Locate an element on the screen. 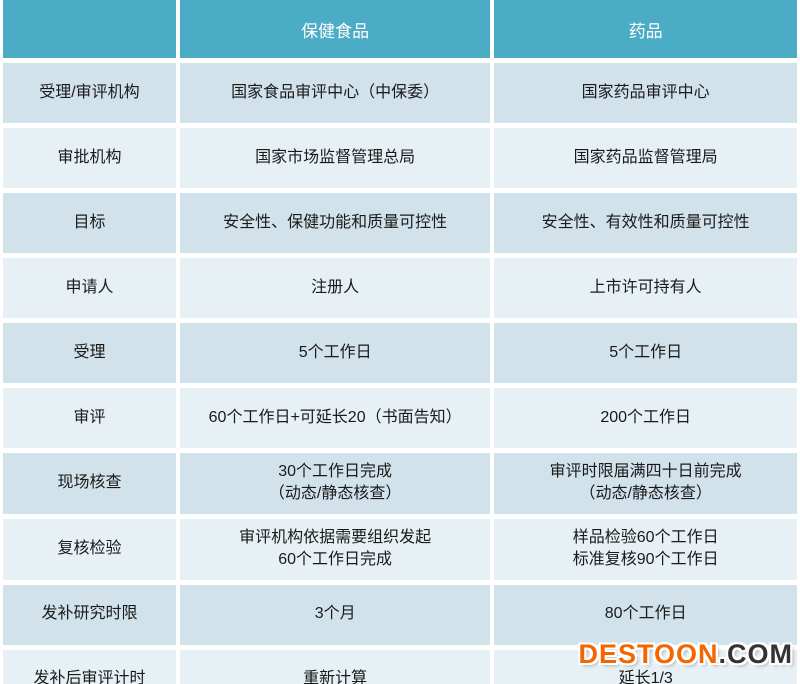 The width and height of the screenshot is (800, 684). drug-cell: 安全性、有效性和质量可控性 is located at coordinates (645, 223).